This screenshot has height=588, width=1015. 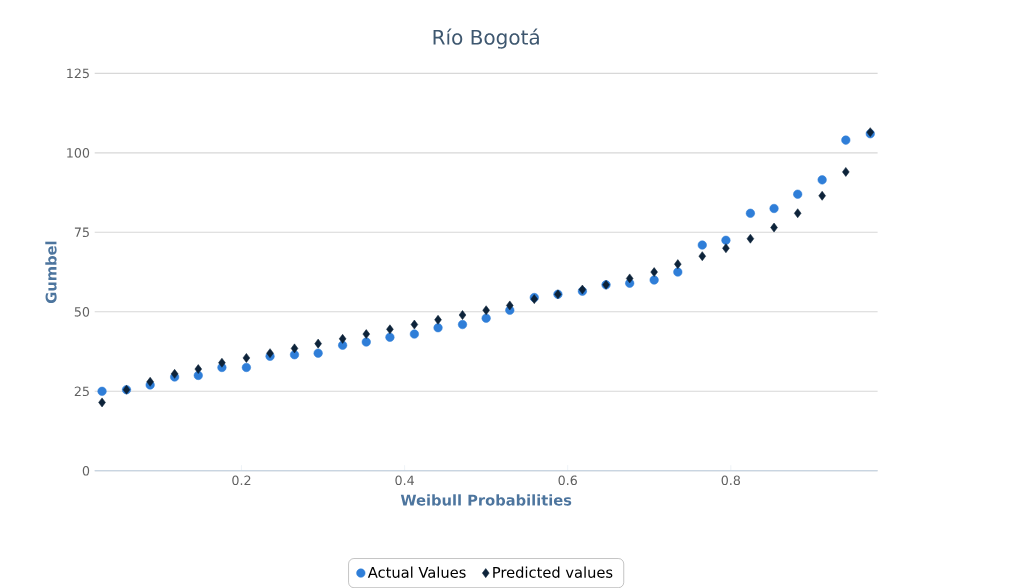 What do you see at coordinates (486, 500) in the screenshot?
I see `x-axis-title: Weibull Probabilities` at bounding box center [486, 500].